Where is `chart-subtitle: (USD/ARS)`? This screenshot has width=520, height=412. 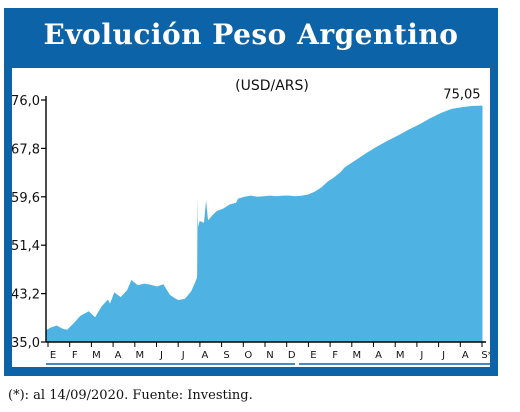 chart-subtitle: (USD/ARS) is located at coordinates (272, 86).